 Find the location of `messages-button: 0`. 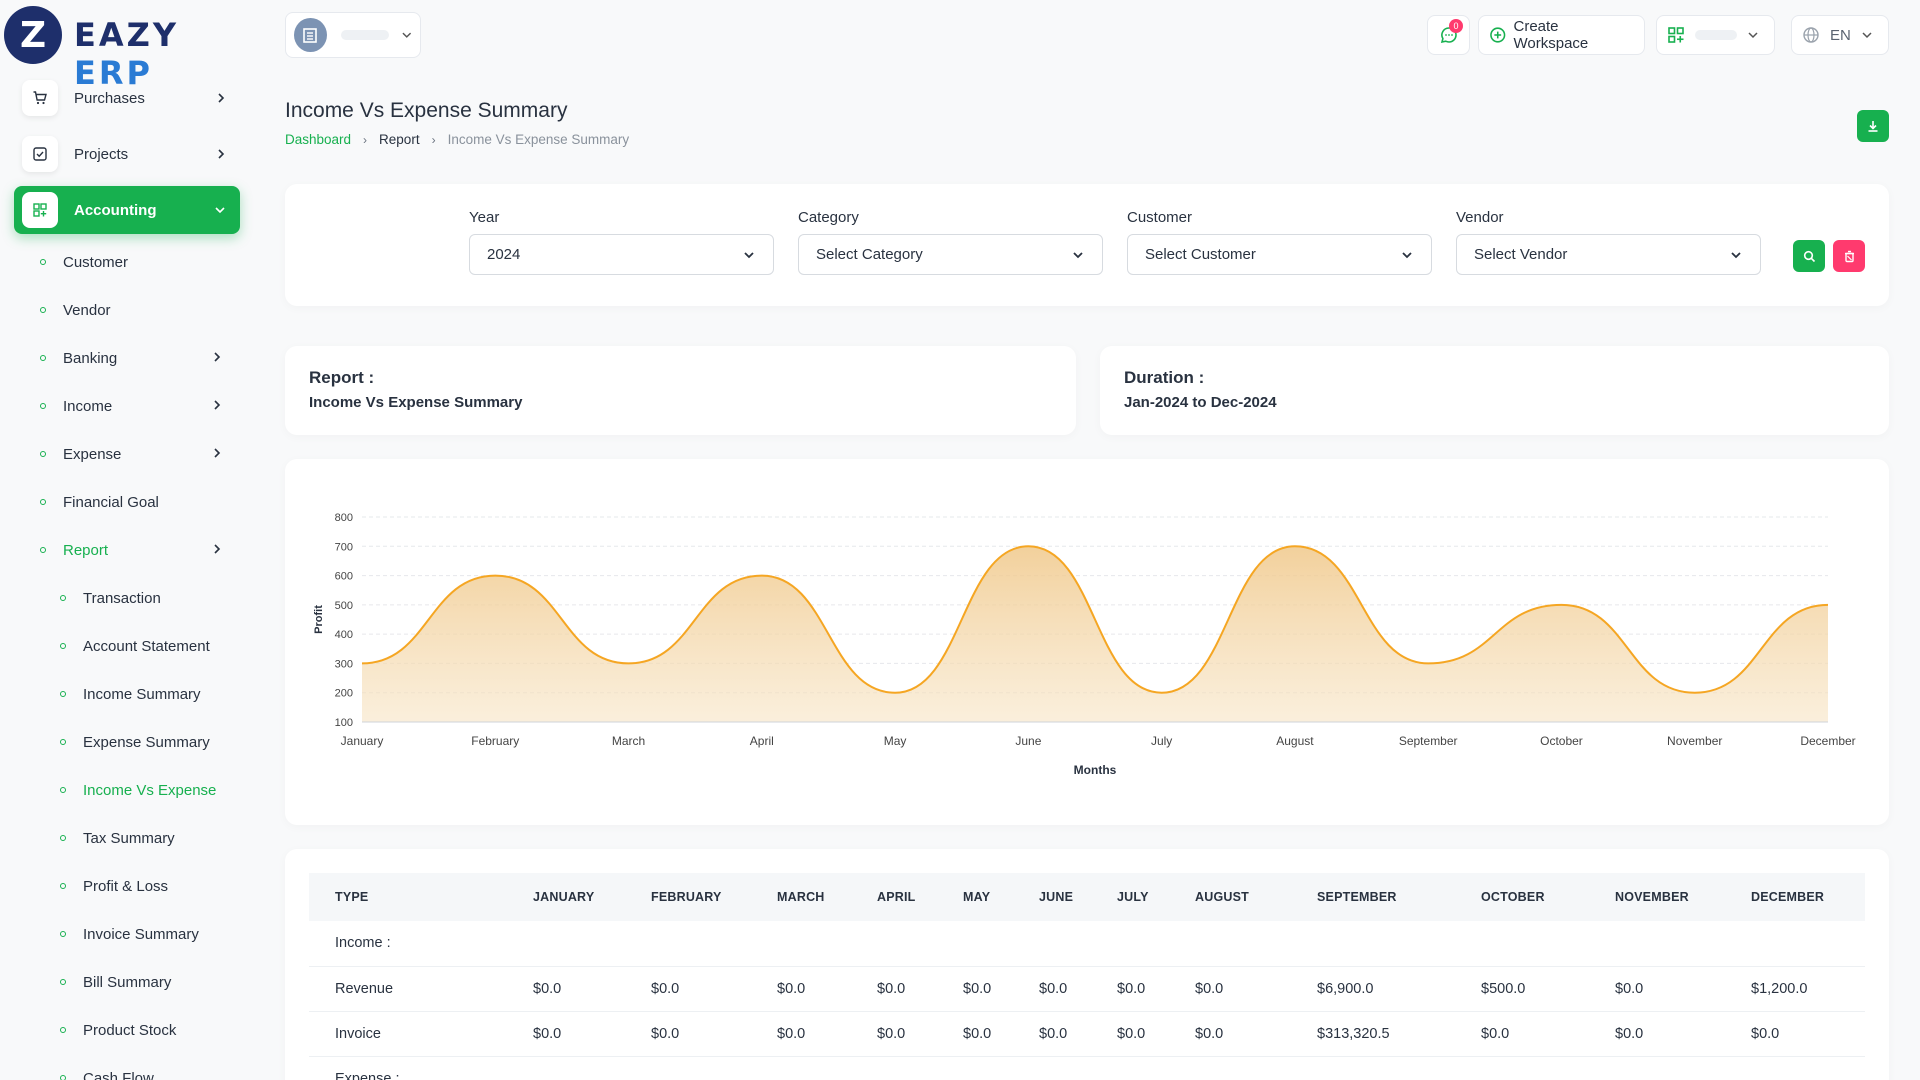

messages-button: 0 is located at coordinates (1448, 35).